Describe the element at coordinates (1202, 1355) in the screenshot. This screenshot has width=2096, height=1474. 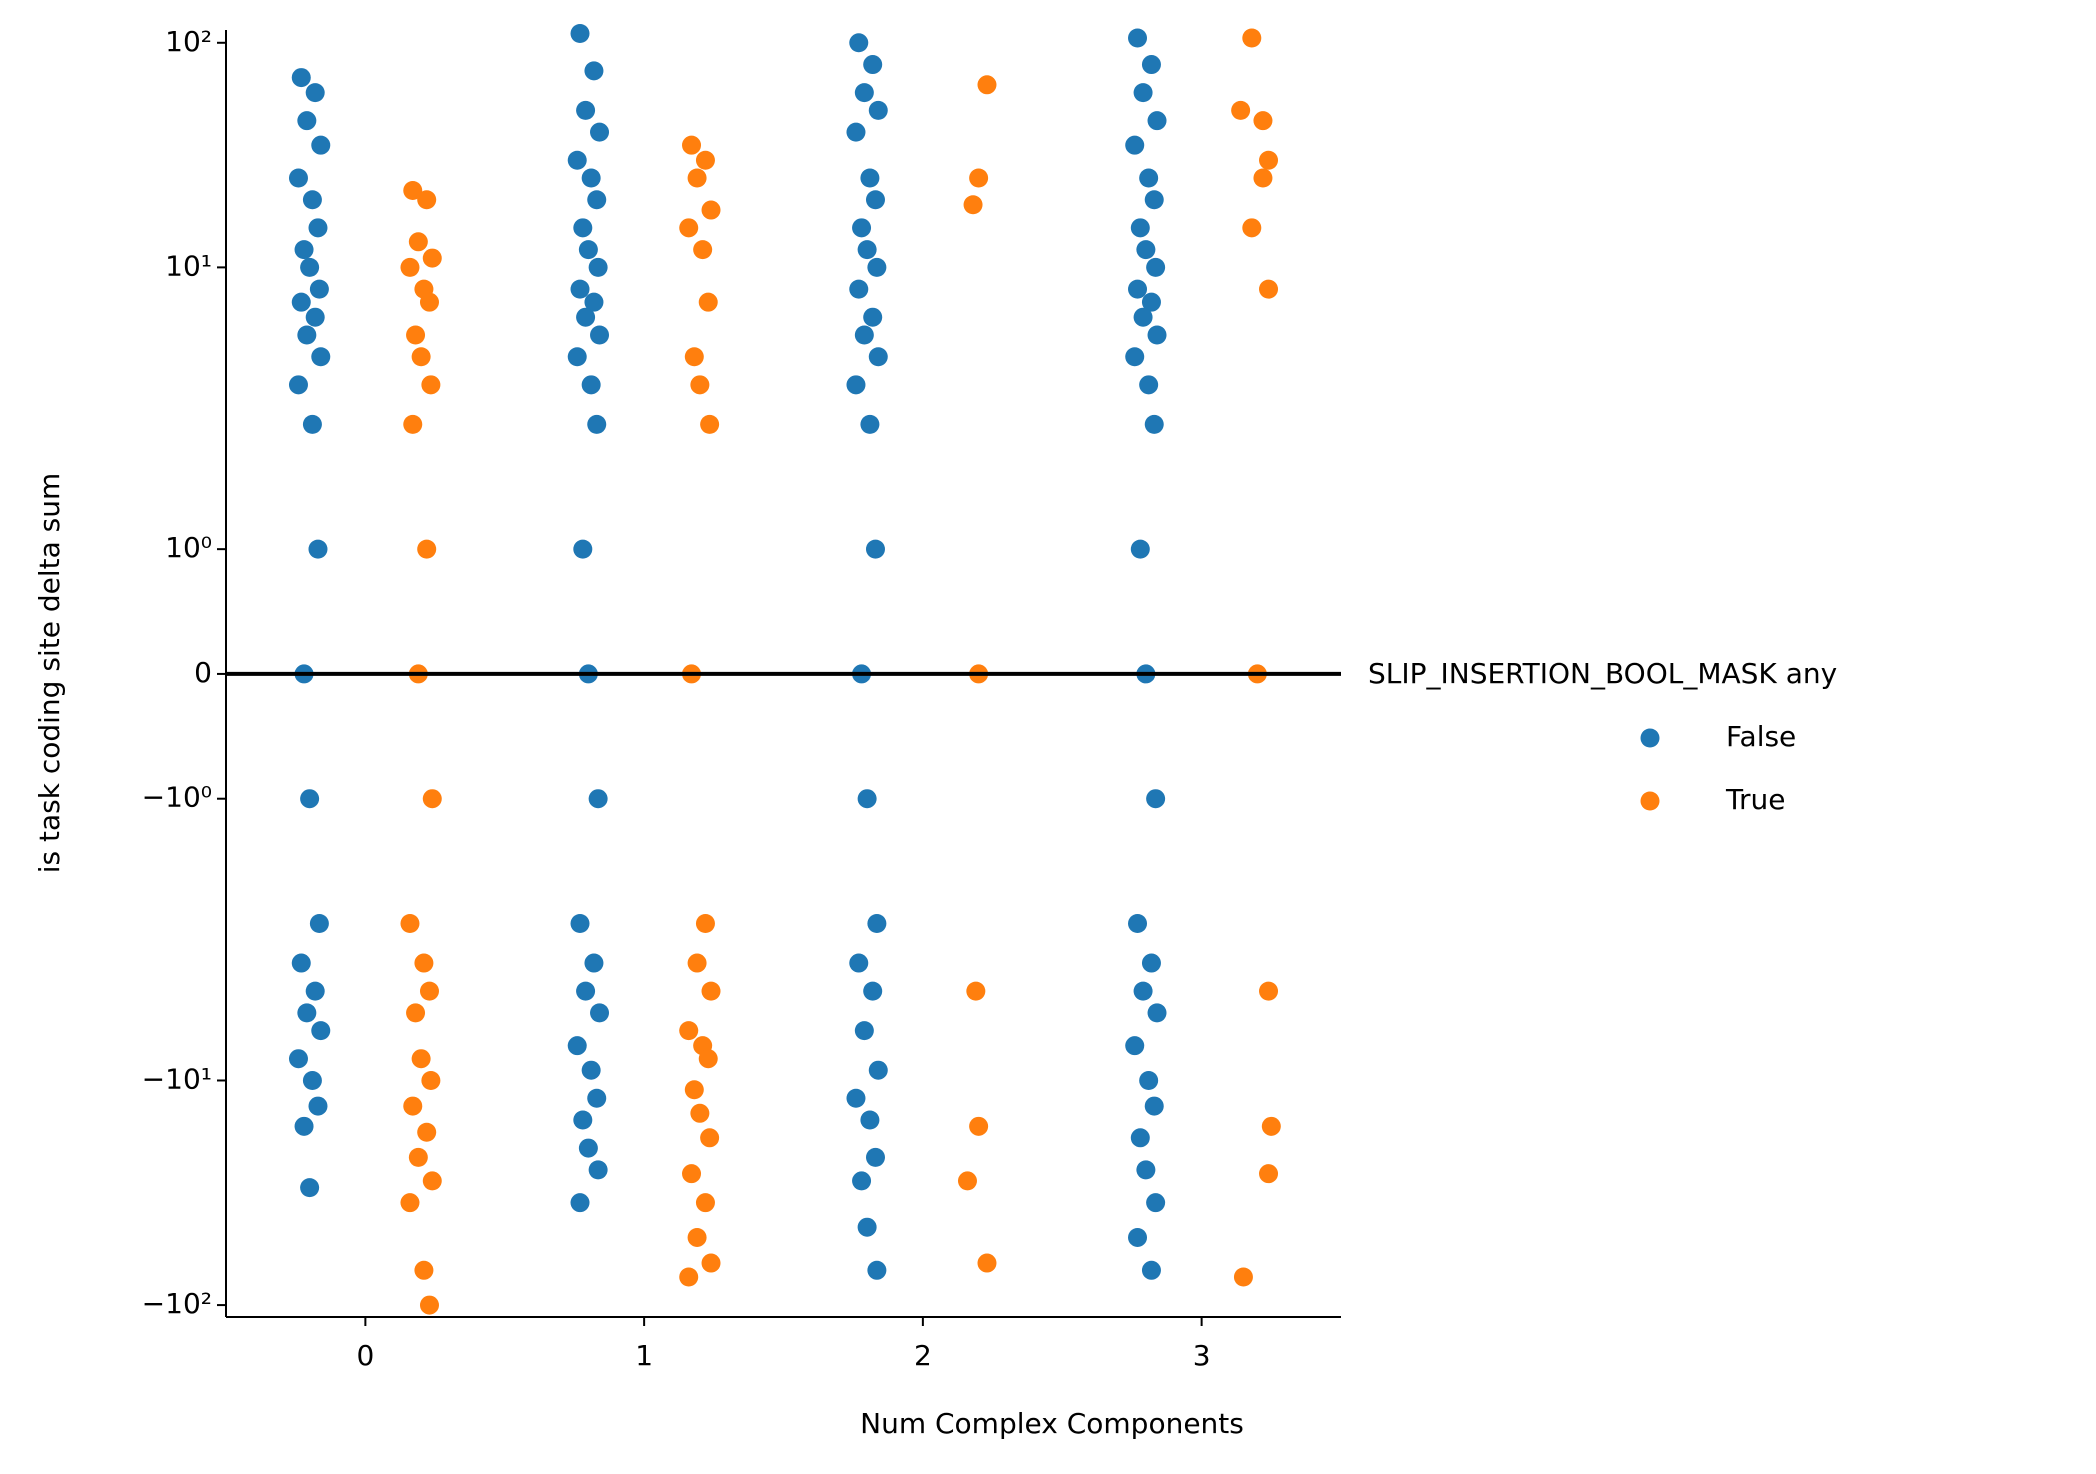
I see `x-tick-label: 3` at that location.